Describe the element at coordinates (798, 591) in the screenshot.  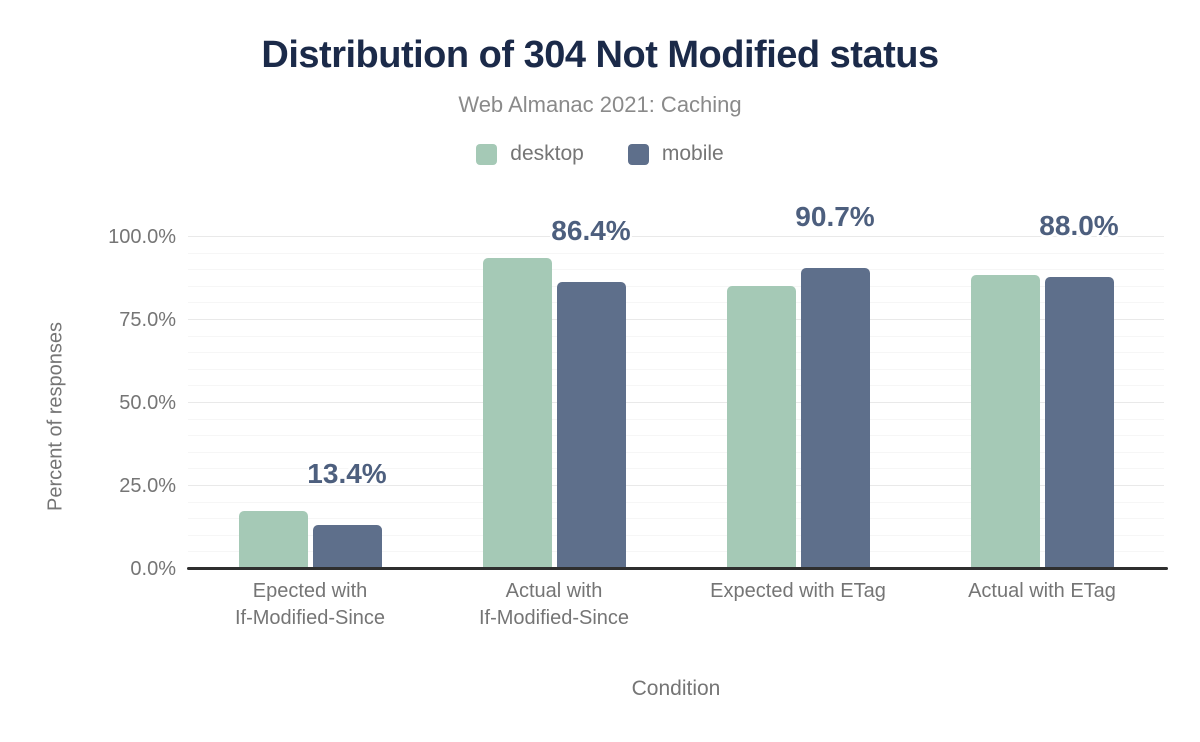
I see `x-category-label: Expected with ETag` at that location.